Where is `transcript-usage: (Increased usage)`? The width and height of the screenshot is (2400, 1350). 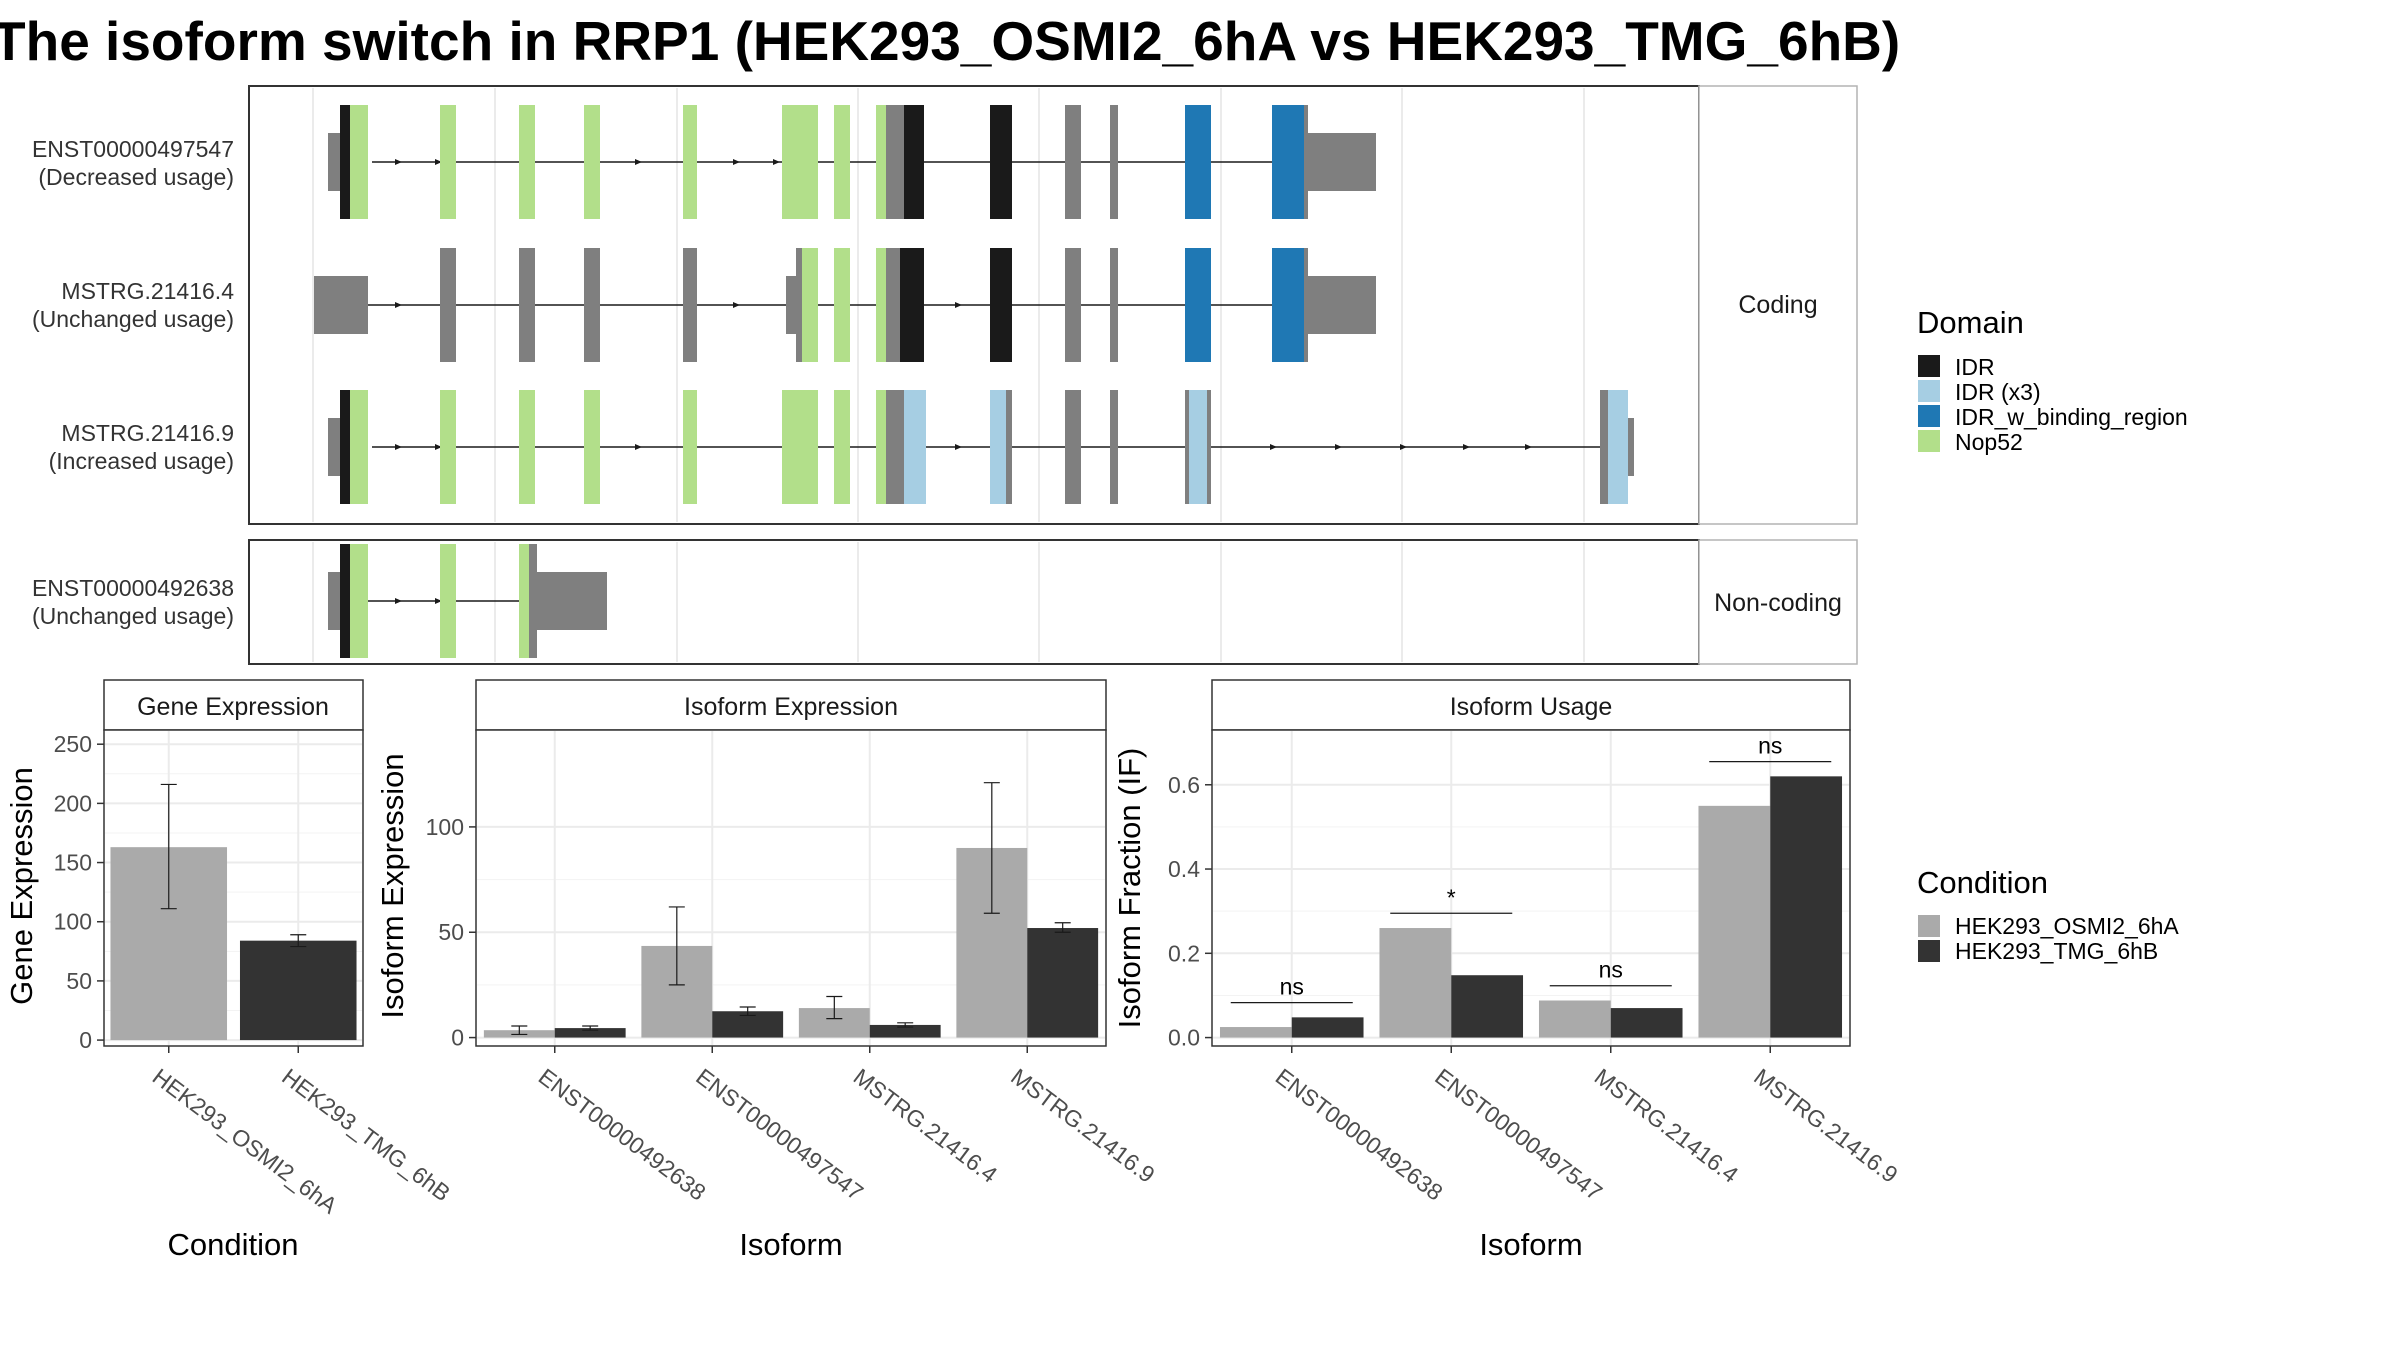
transcript-usage: (Increased usage) is located at coordinates (141, 461).